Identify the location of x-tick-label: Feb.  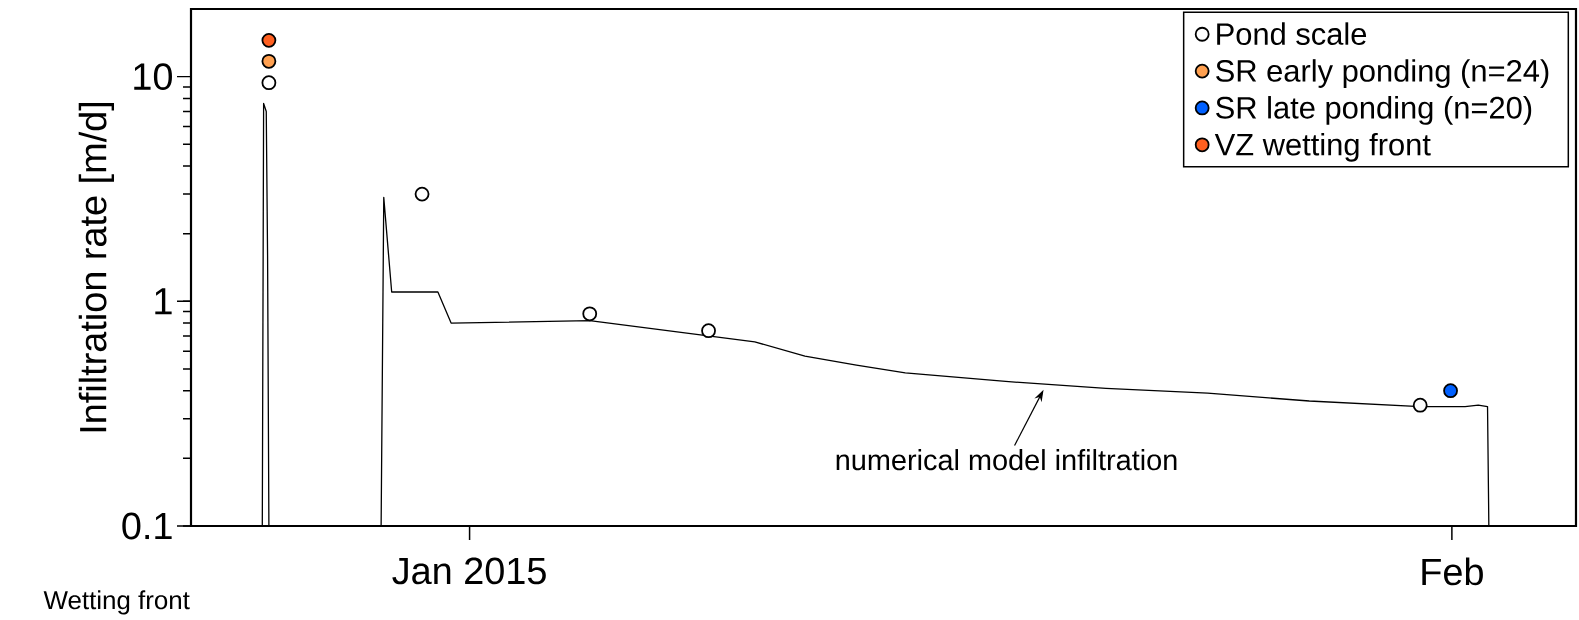
(1452, 571).